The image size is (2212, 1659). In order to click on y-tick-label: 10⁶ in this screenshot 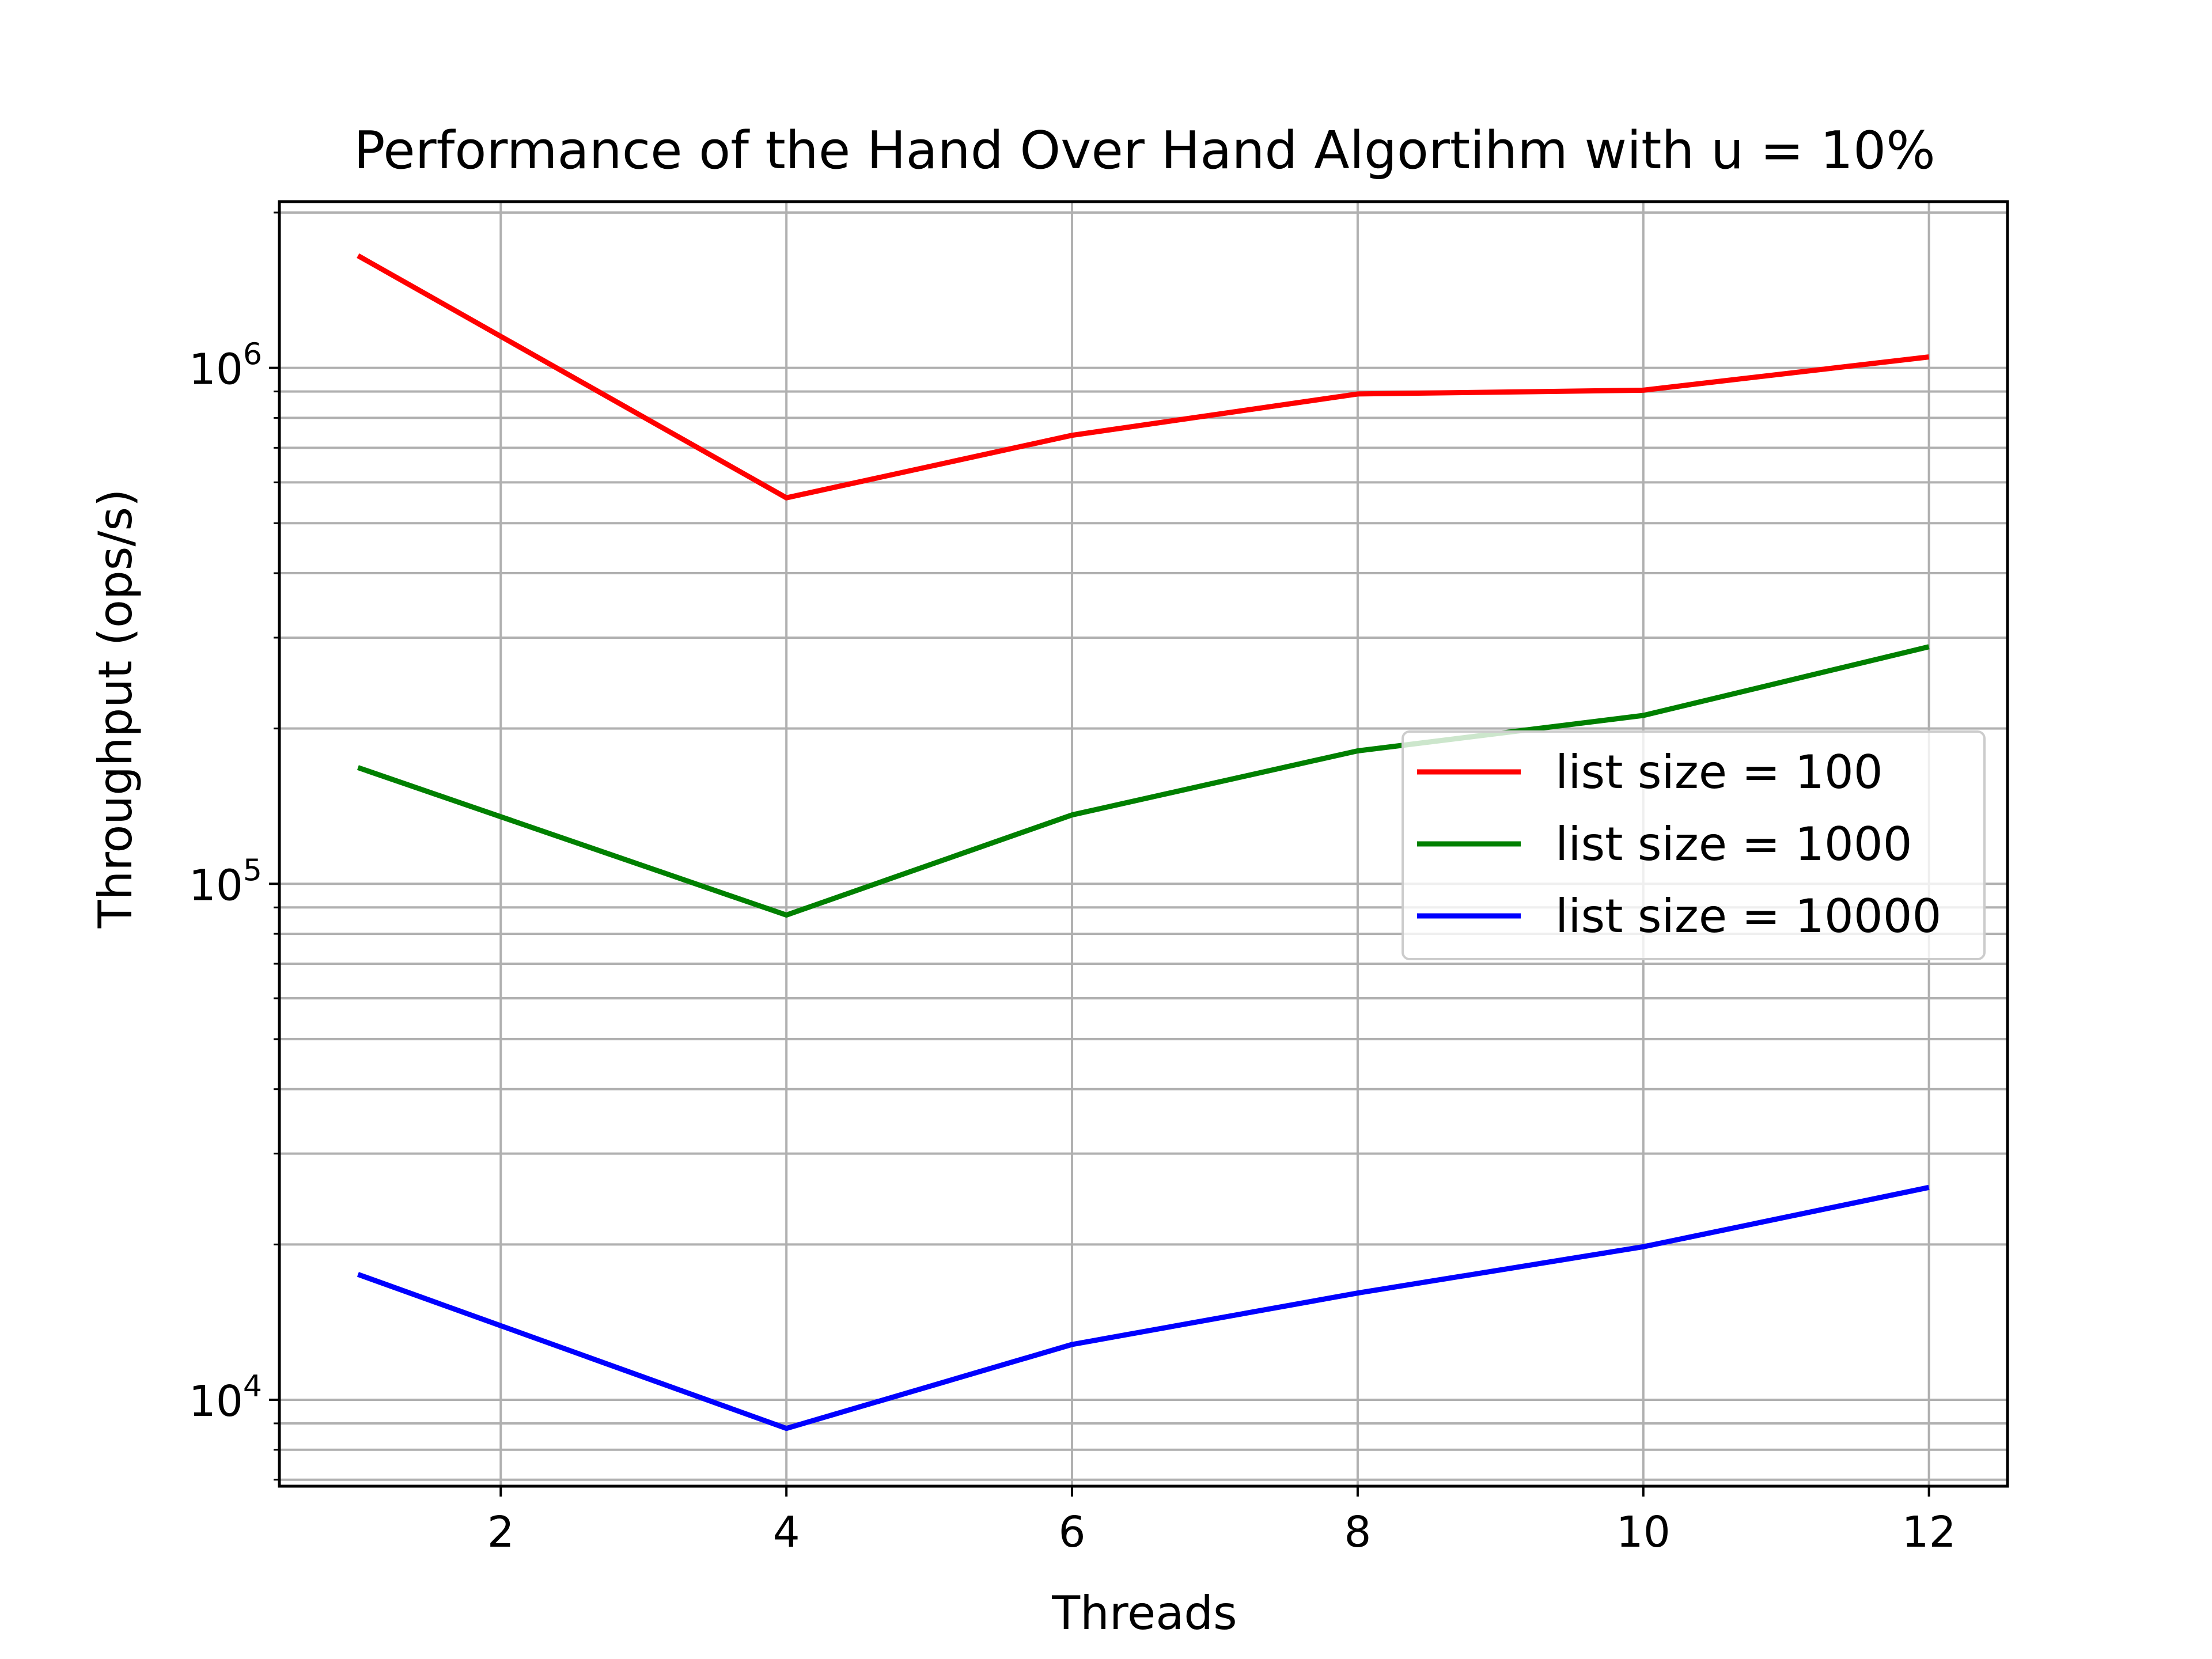, I will do `click(225, 366)`.